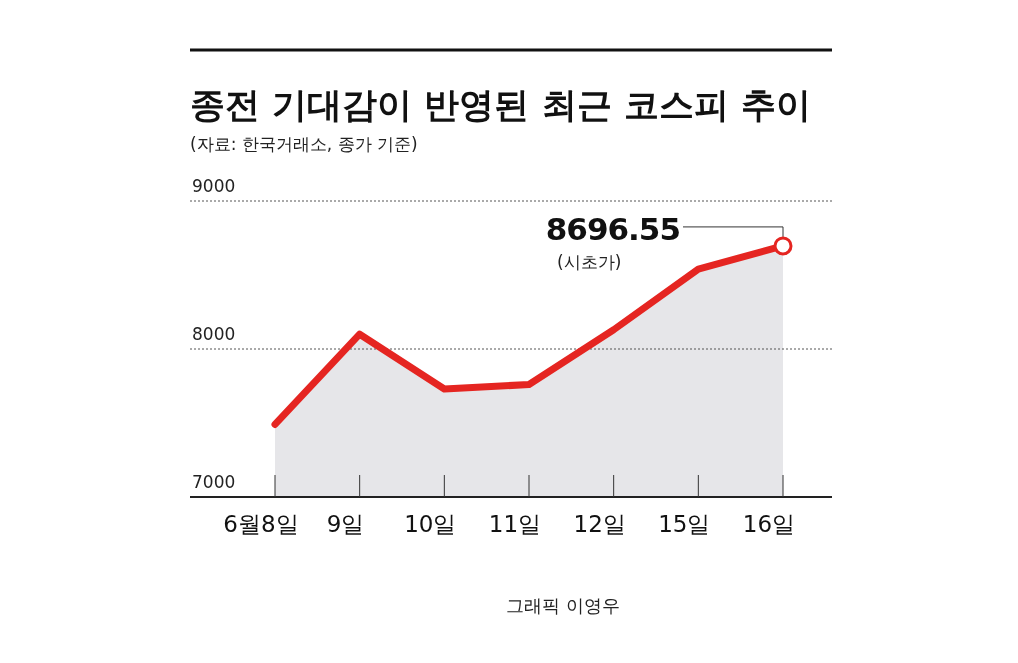  What do you see at coordinates (261, 524) in the screenshot?
I see `x-tick-label: 6월8일` at bounding box center [261, 524].